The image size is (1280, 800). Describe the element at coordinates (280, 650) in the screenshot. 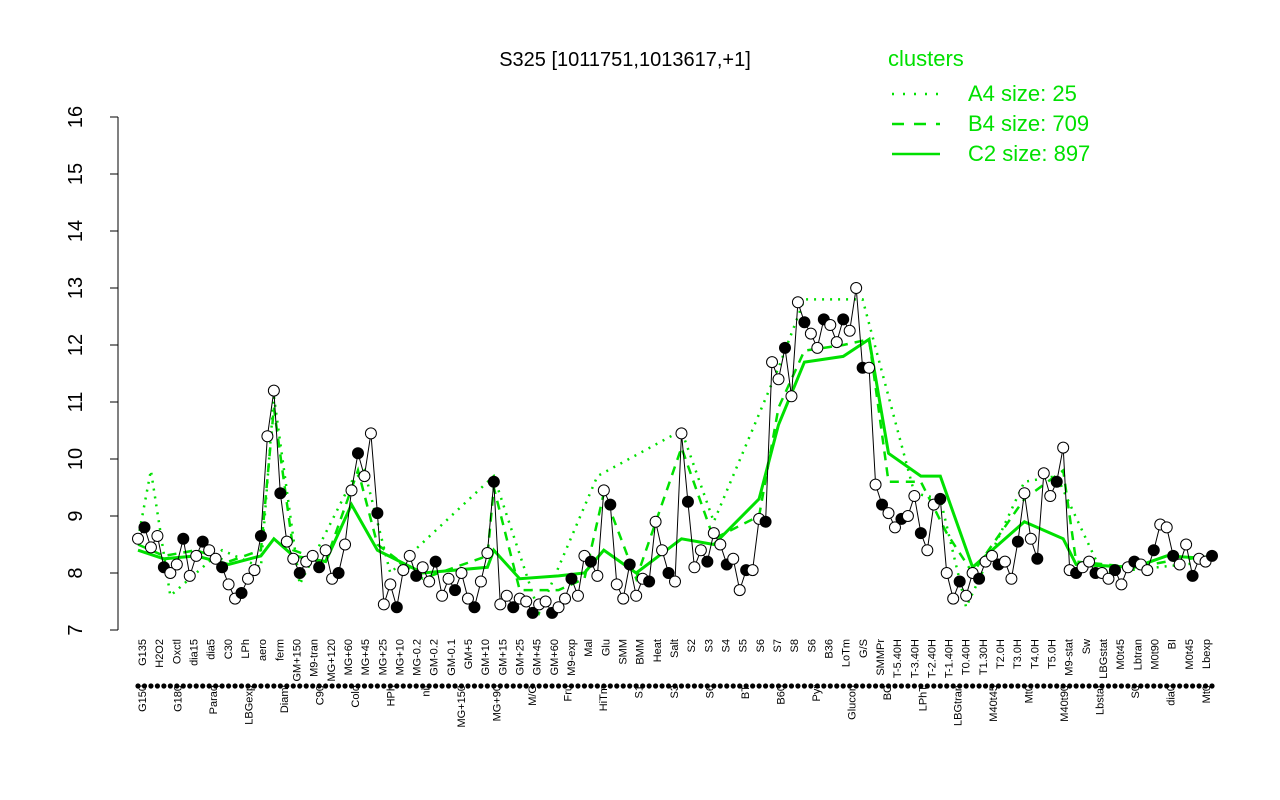

I see `x-tick-label: ferm` at that location.